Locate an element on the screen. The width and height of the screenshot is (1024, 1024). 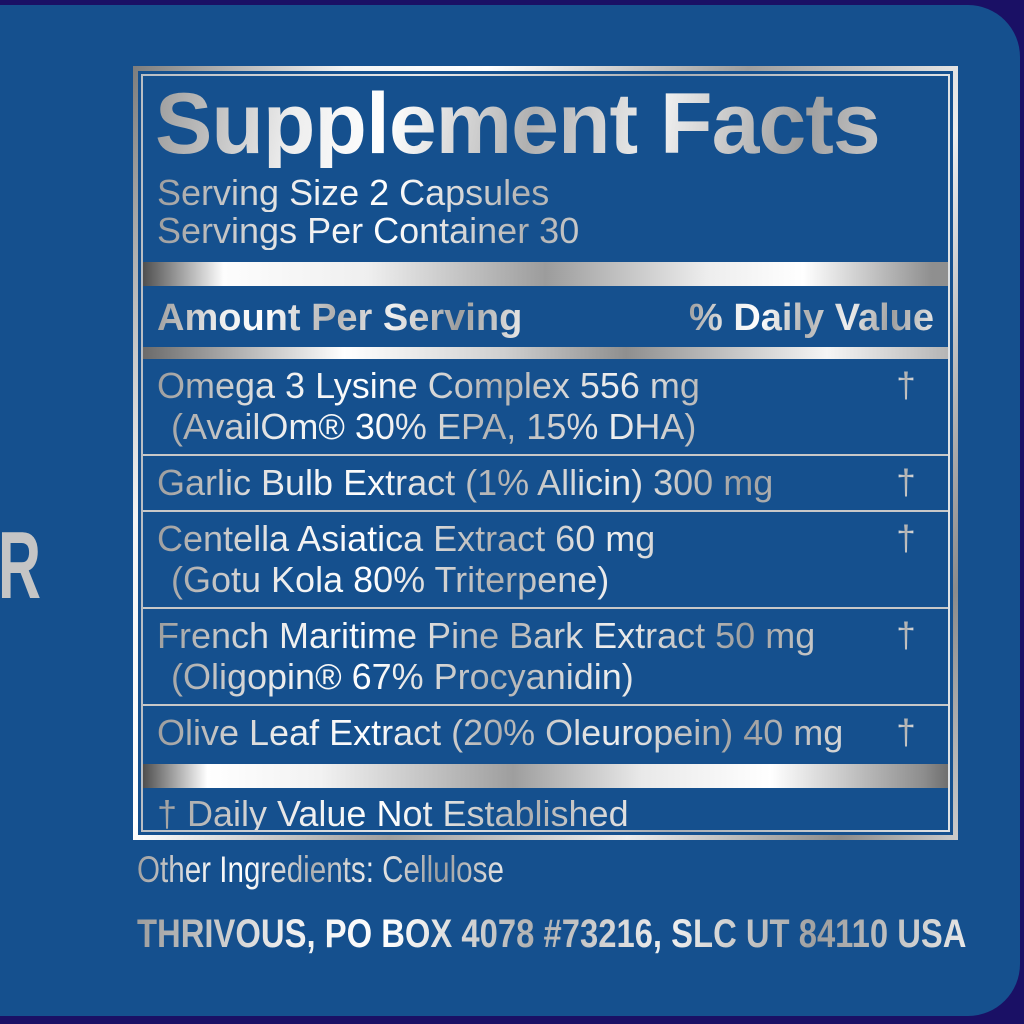
spine-partial-letter: R is located at coordinates (20, 565).